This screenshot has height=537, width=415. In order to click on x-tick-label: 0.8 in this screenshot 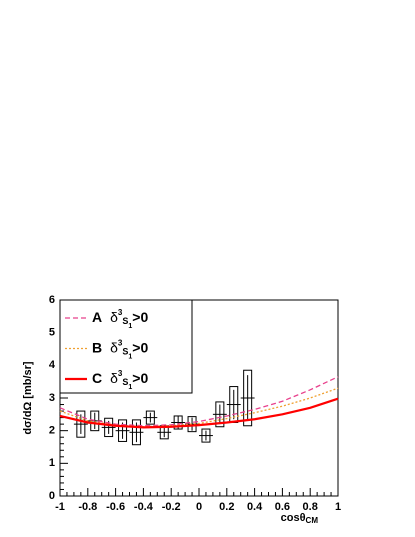, I will do `click(310, 507)`.